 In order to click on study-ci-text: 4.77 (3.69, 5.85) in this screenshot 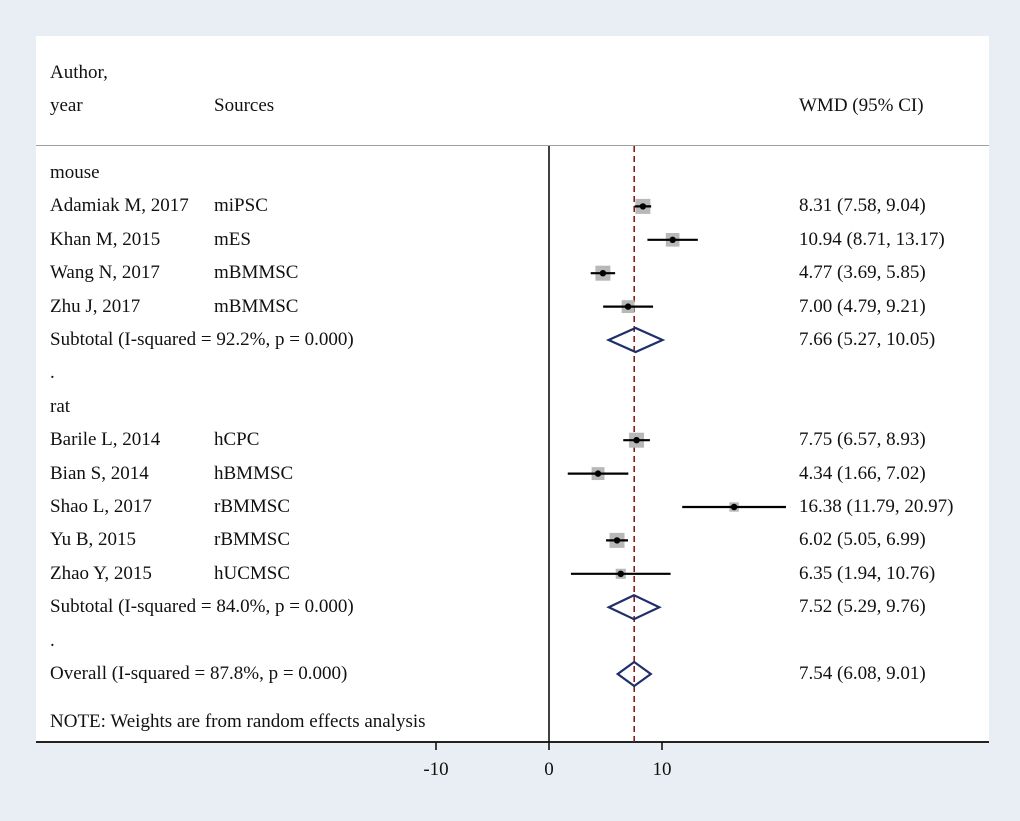, I will do `click(862, 273)`.